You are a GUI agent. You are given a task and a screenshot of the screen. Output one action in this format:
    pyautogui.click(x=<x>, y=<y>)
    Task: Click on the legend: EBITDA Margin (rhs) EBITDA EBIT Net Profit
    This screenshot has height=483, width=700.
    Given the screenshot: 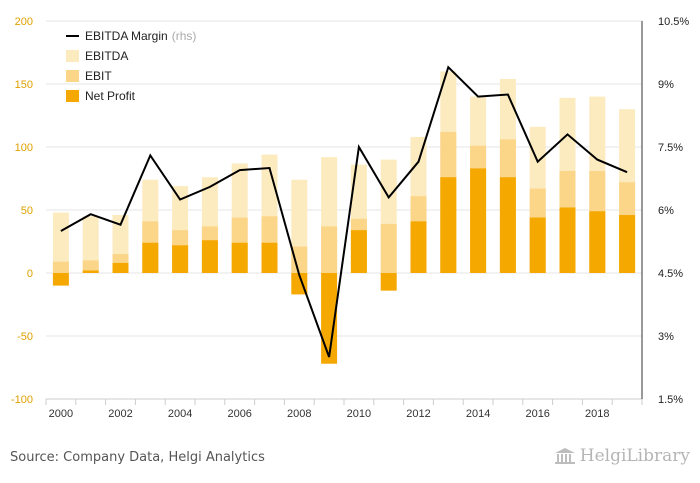 What is the action you would take?
    pyautogui.click(x=131, y=66)
    